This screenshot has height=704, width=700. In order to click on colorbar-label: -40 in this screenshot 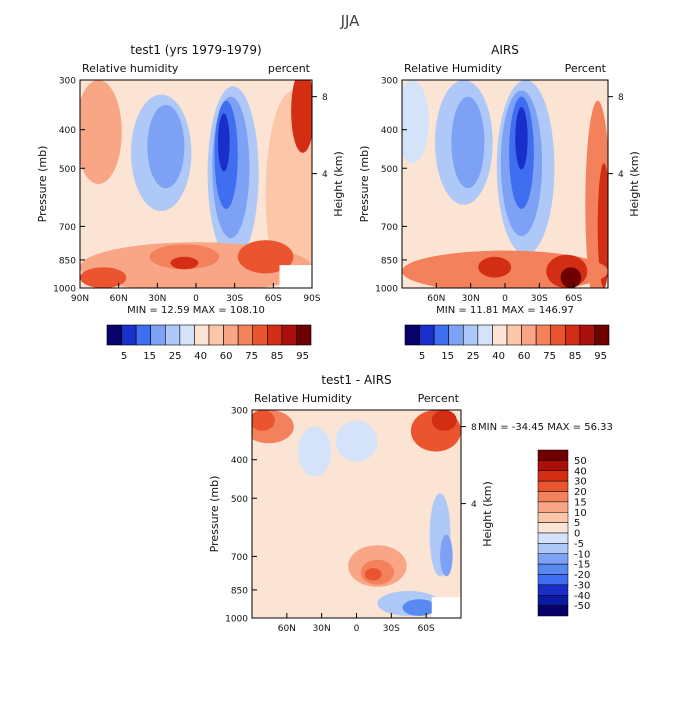, I will do `click(582, 596)`.